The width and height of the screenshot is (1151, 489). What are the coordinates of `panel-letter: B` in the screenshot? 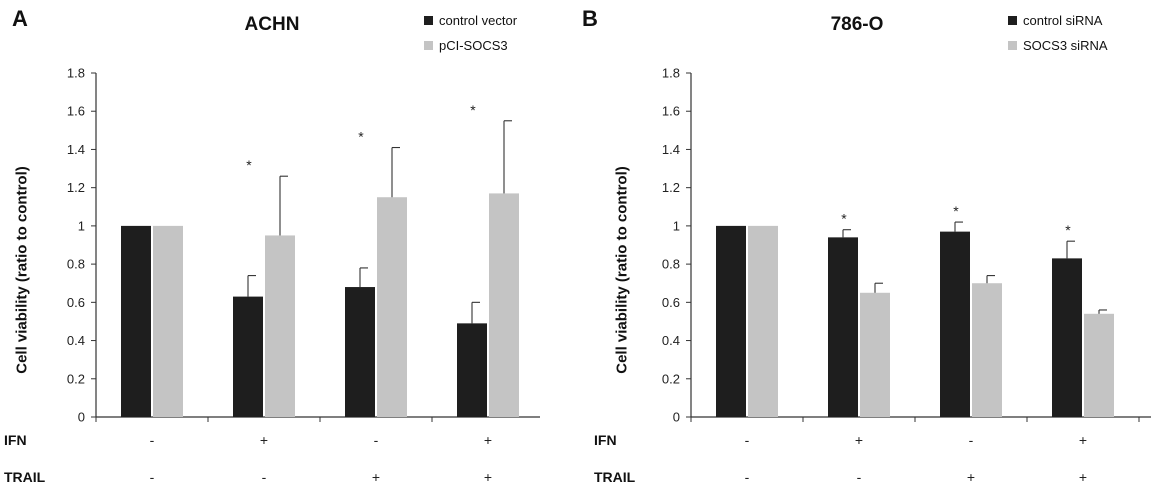 It's located at (590, 18).